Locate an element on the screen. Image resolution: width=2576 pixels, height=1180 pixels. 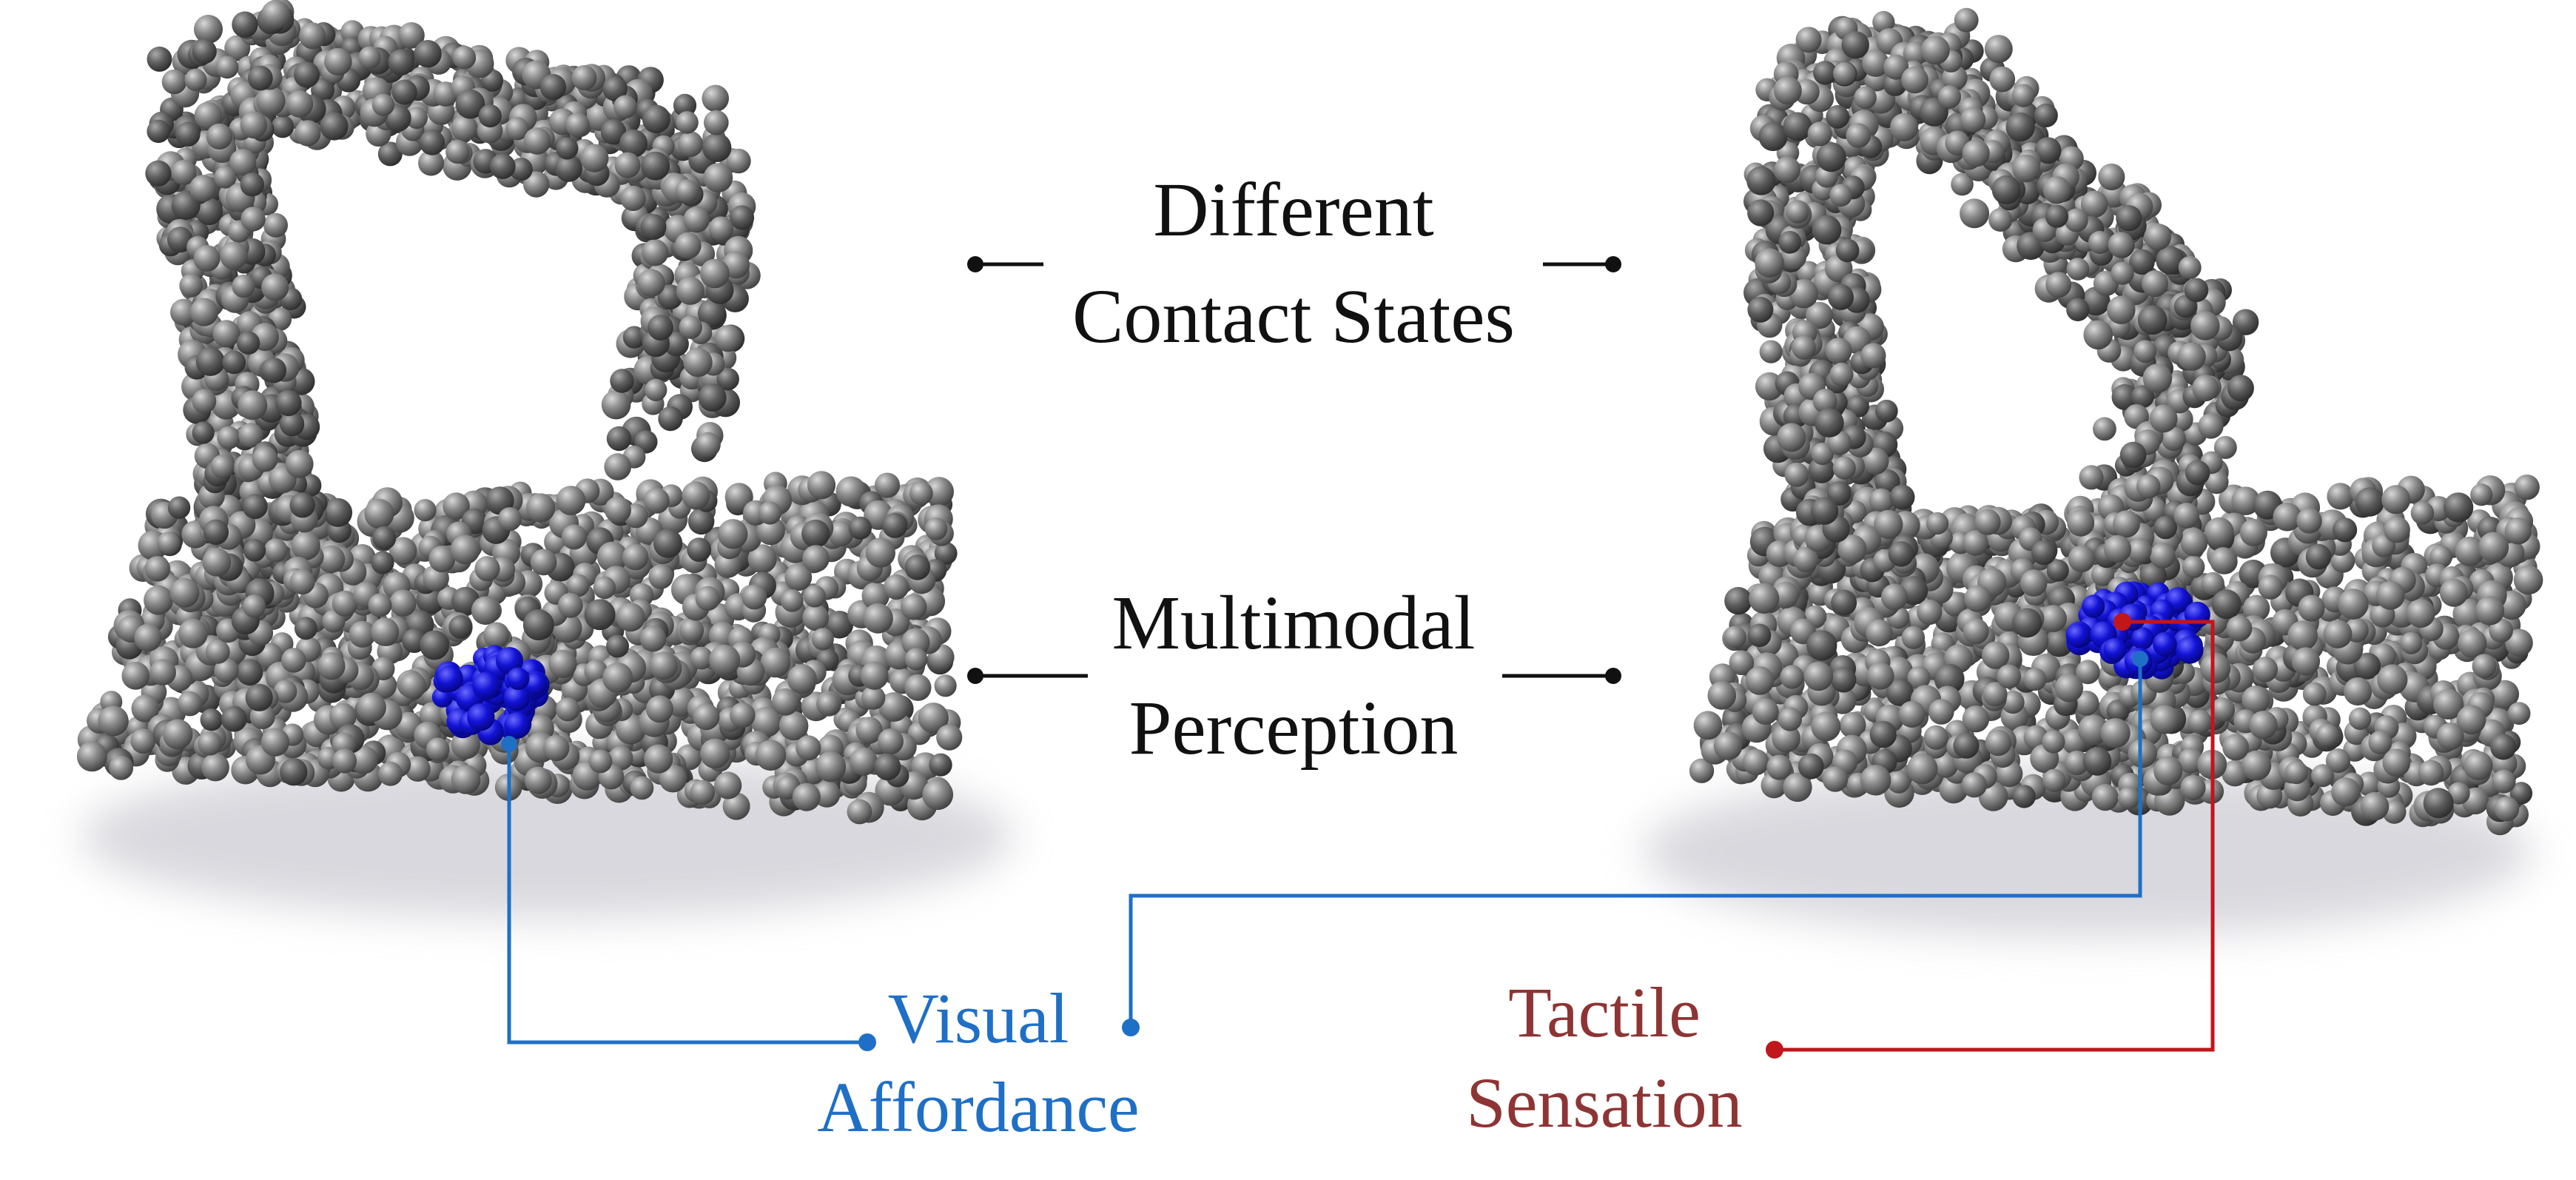
tactile-label-line1: Tactile is located at coordinates (1605, 1012).